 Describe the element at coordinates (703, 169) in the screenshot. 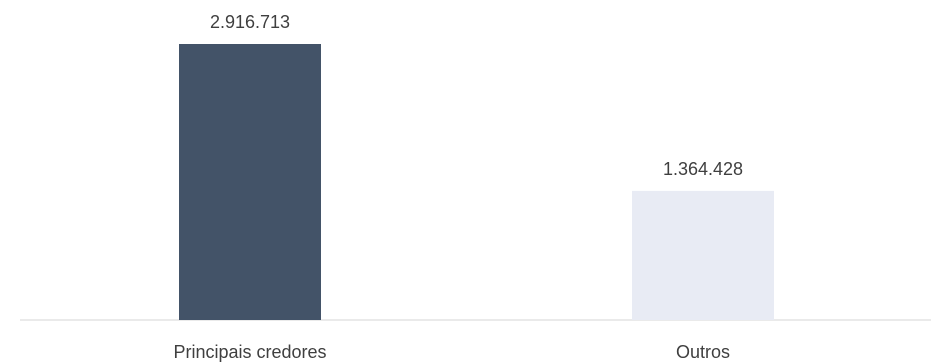

I see `value-label: 1.364.428` at that location.